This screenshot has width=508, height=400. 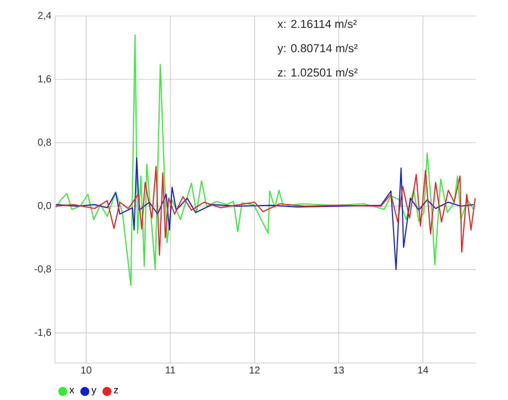 What do you see at coordinates (339, 370) in the screenshot?
I see `x-tick-label: 13` at bounding box center [339, 370].